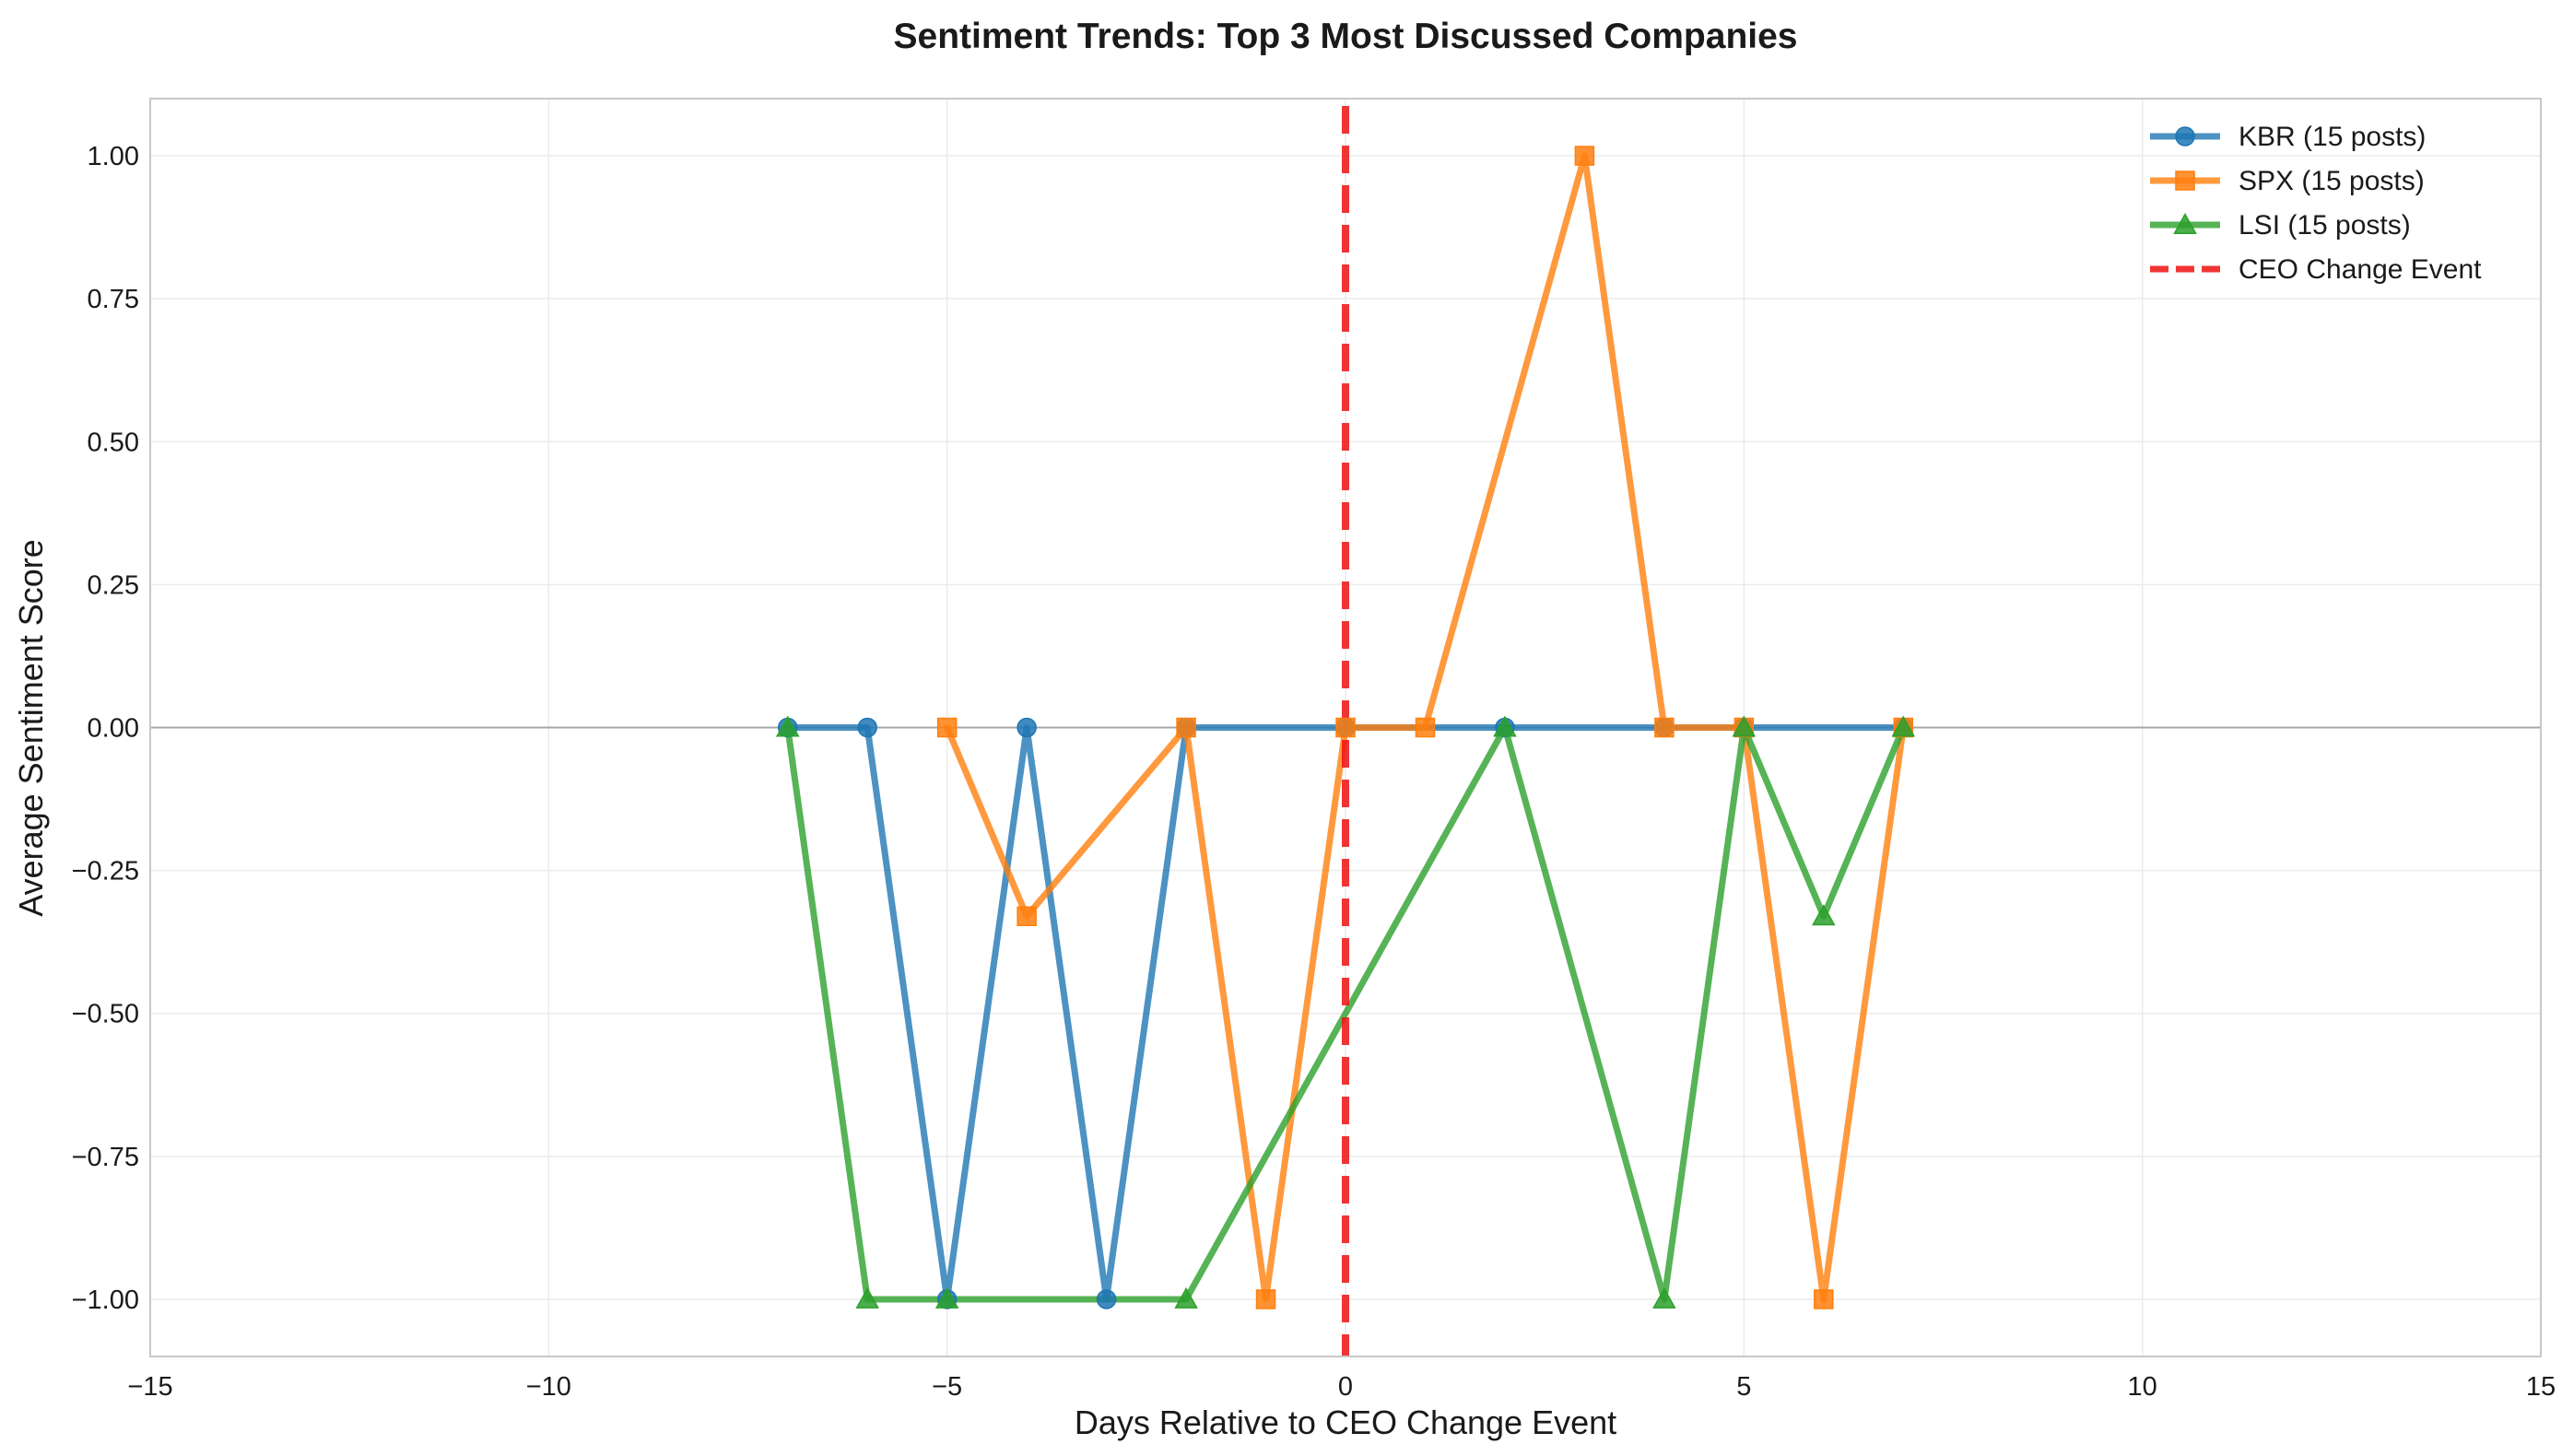  I want to click on x-tick-label: −5, so click(947, 1387).